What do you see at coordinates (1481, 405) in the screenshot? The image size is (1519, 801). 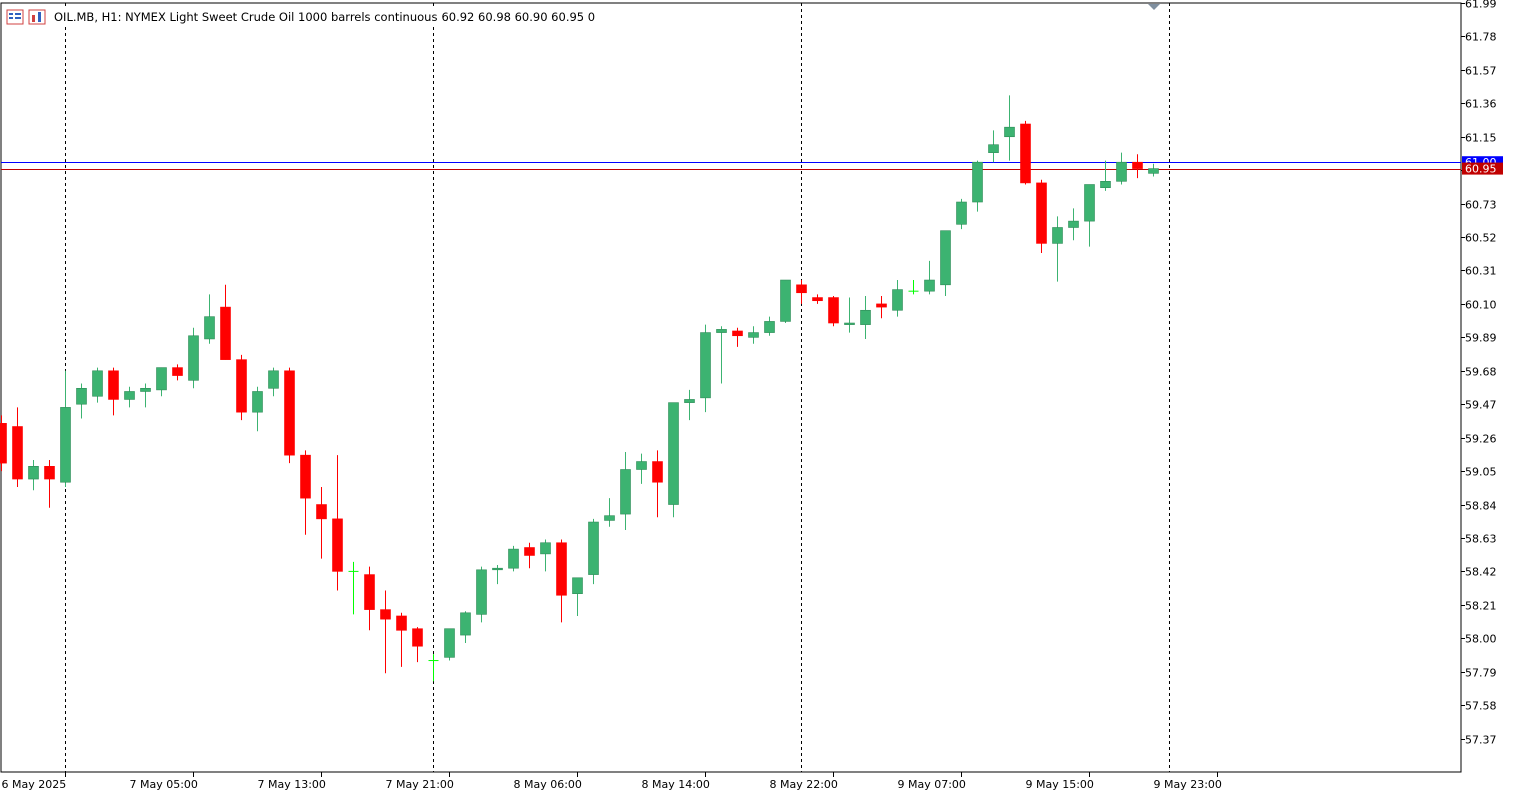 I see `y-tick-label: 59.47` at bounding box center [1481, 405].